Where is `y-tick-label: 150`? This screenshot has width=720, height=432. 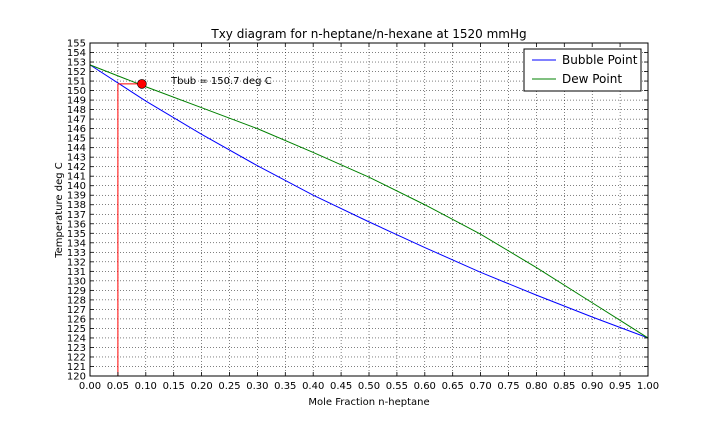 y-tick-label: 150 is located at coordinates (76, 91).